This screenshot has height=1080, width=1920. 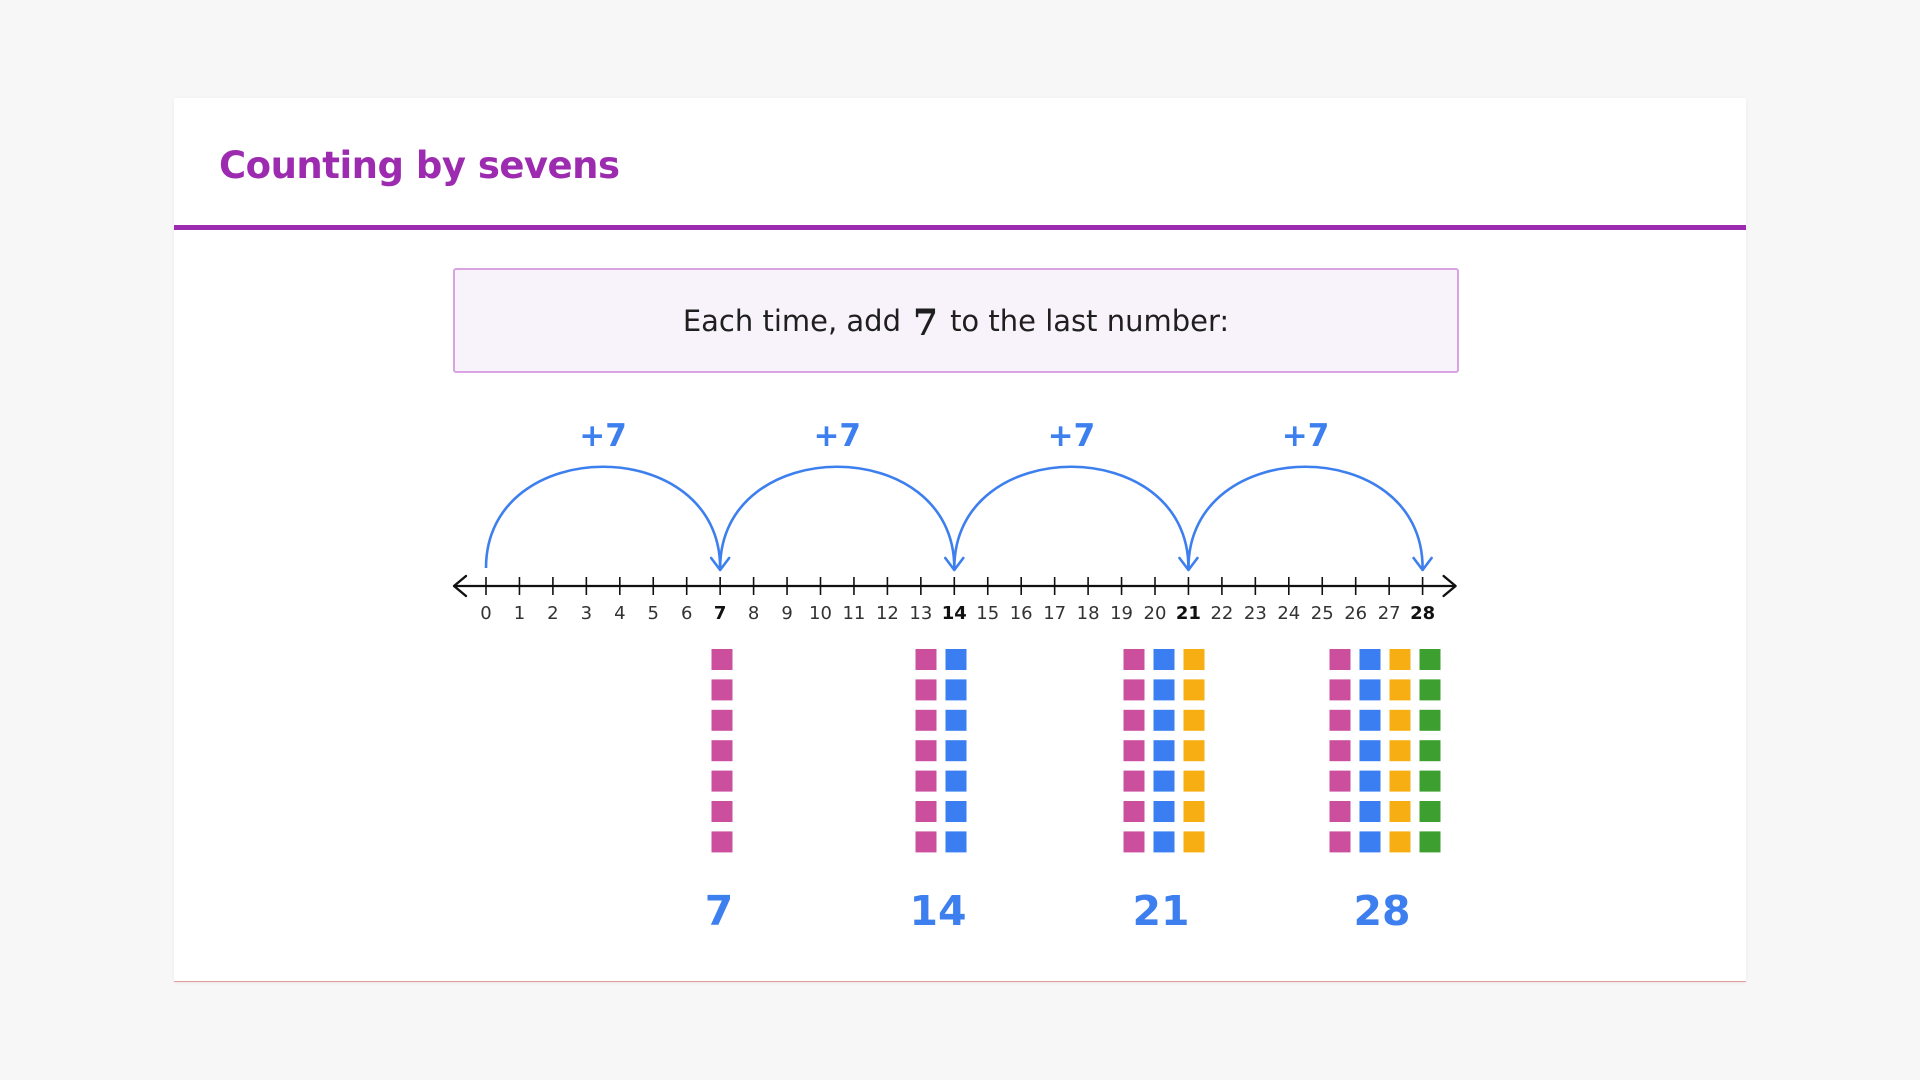 I want to click on tick-label: 6, so click(x=686, y=613).